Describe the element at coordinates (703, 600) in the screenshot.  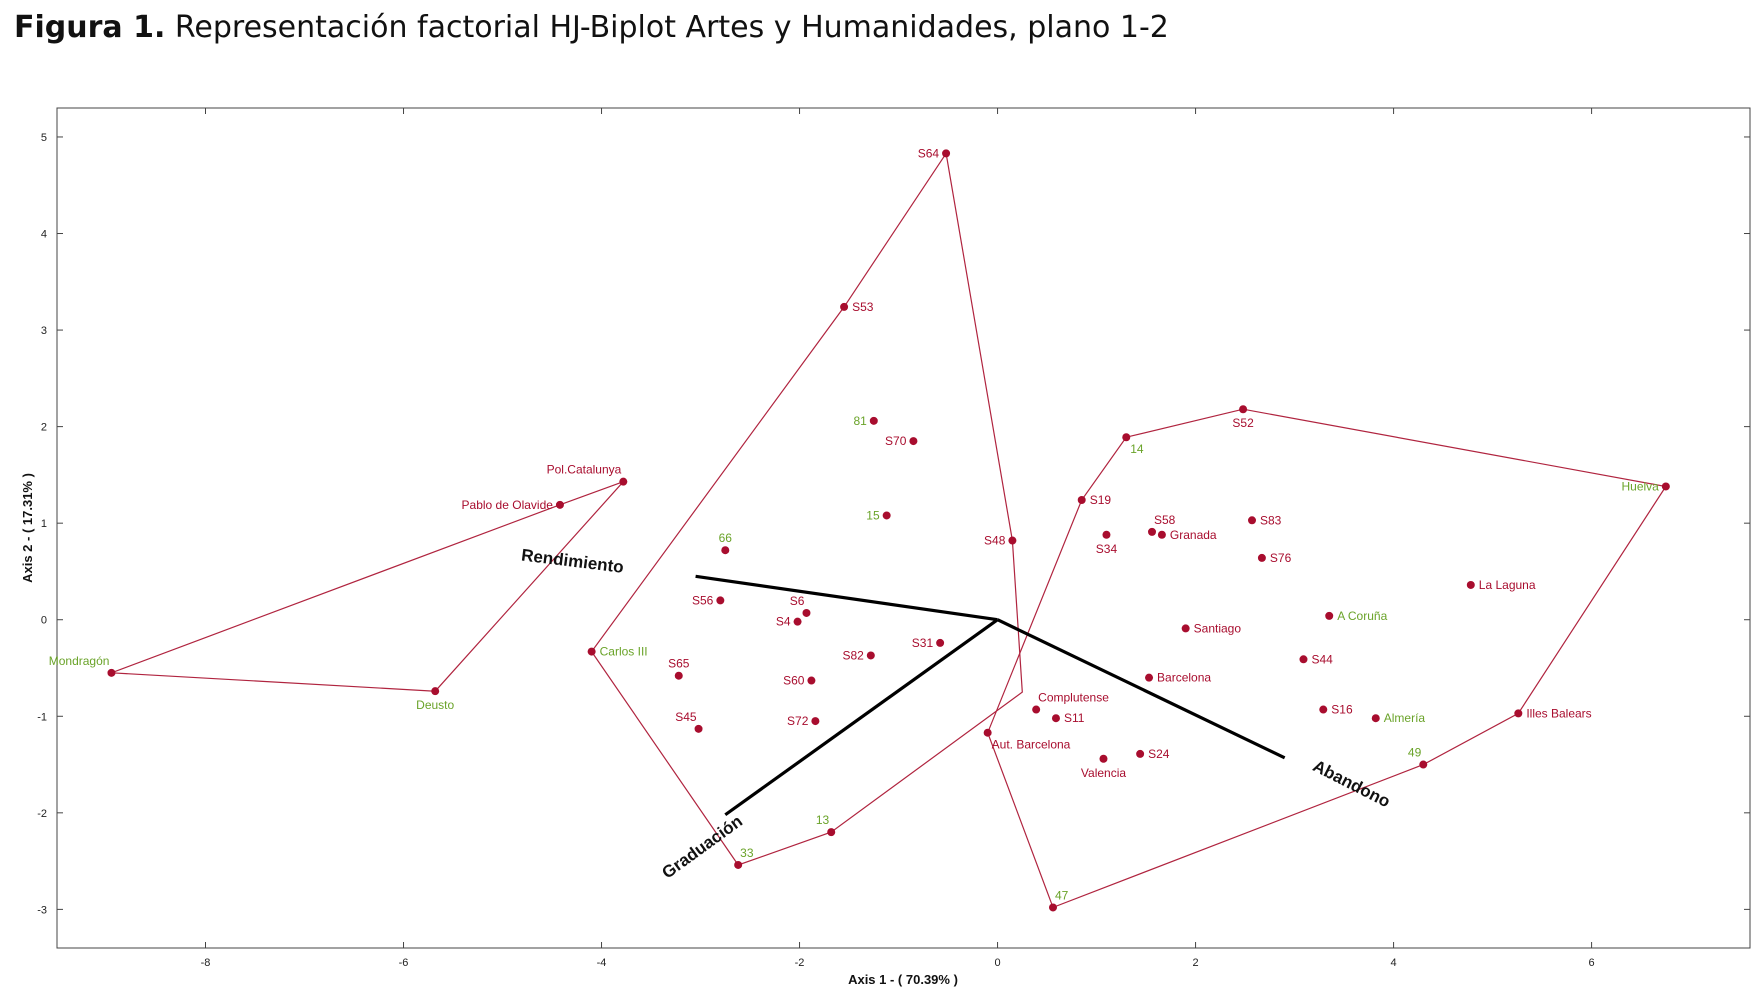
I see `point-label-s56: S56` at that location.